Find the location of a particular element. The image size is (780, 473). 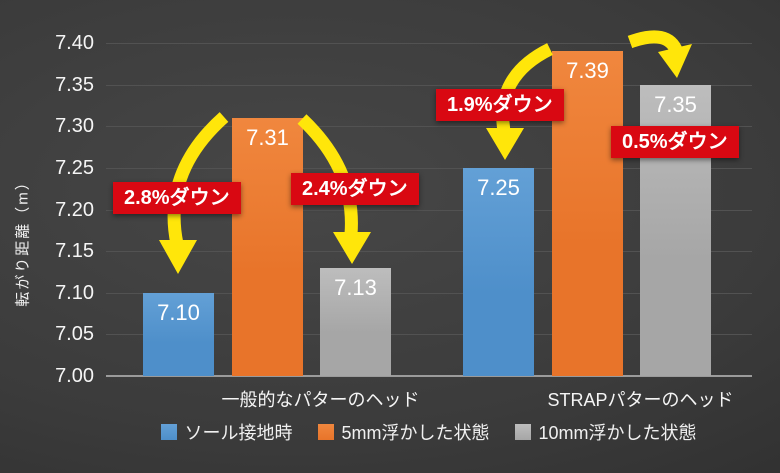

bar-ソール接地時: 7.25 is located at coordinates (498, 271).